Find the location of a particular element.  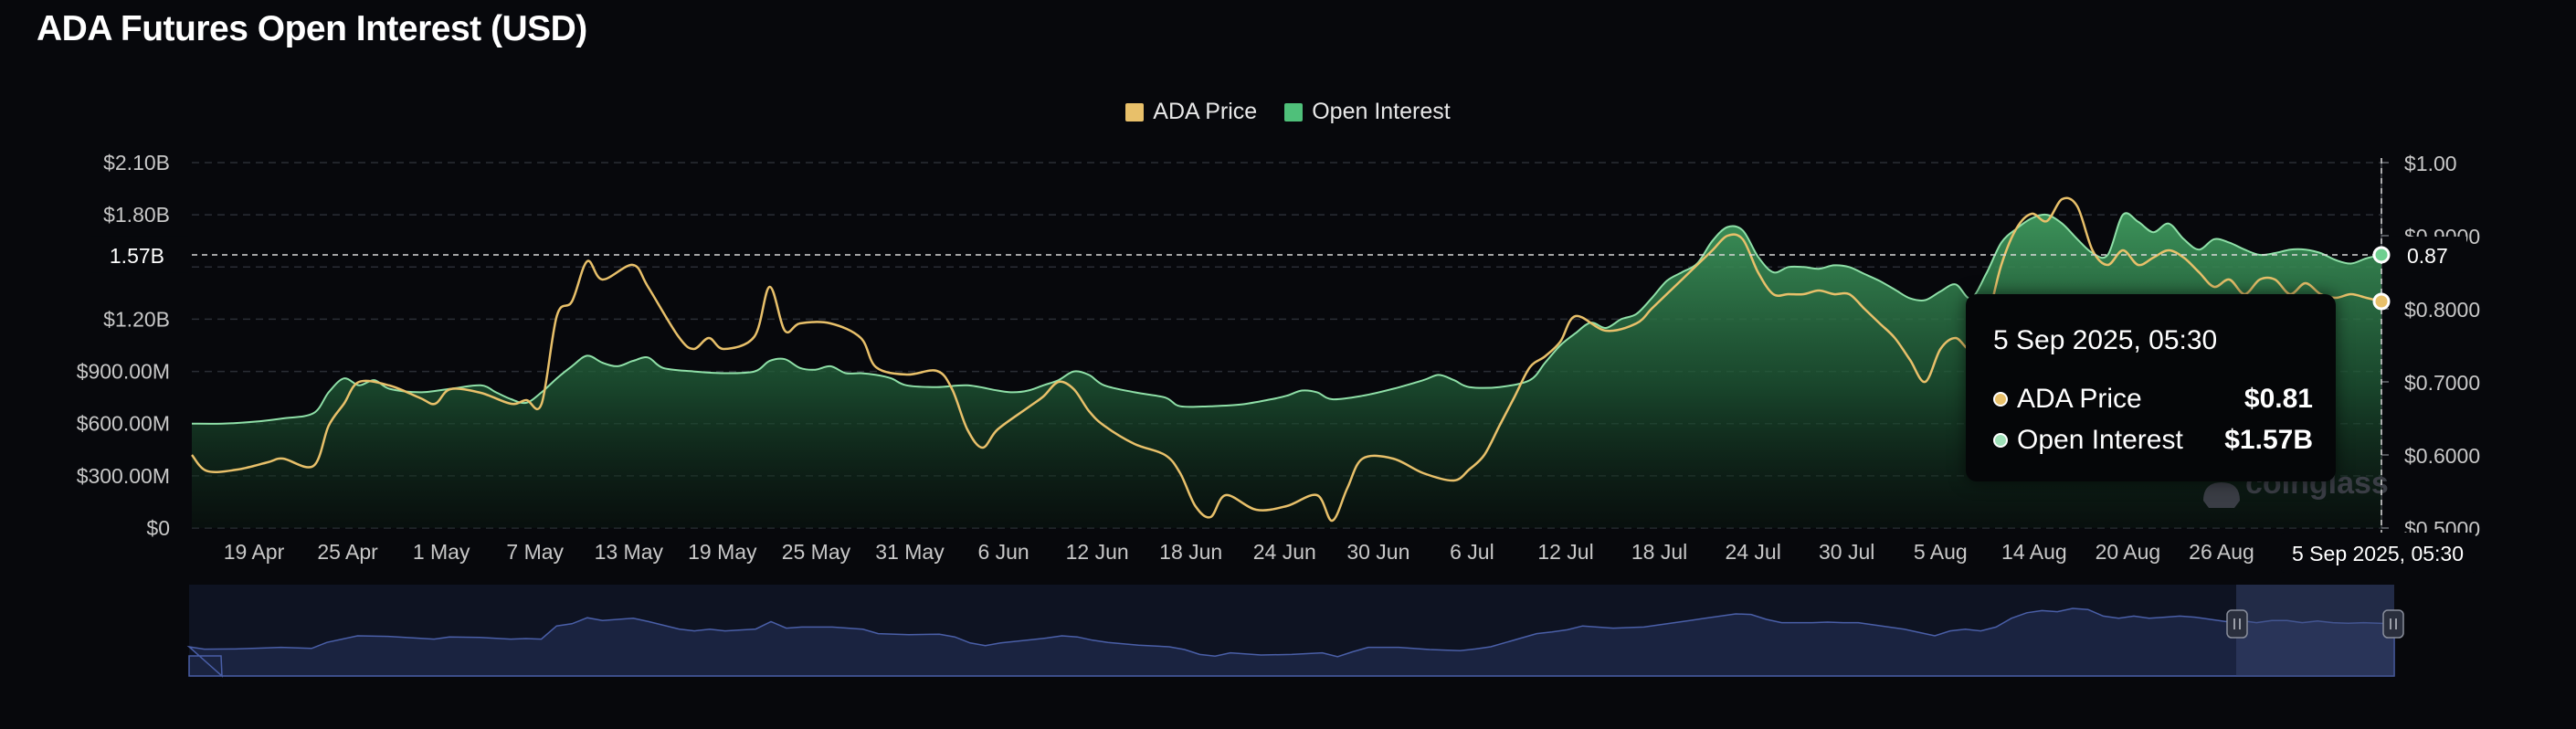

navigator-handle-left is located at coordinates (2237, 624).